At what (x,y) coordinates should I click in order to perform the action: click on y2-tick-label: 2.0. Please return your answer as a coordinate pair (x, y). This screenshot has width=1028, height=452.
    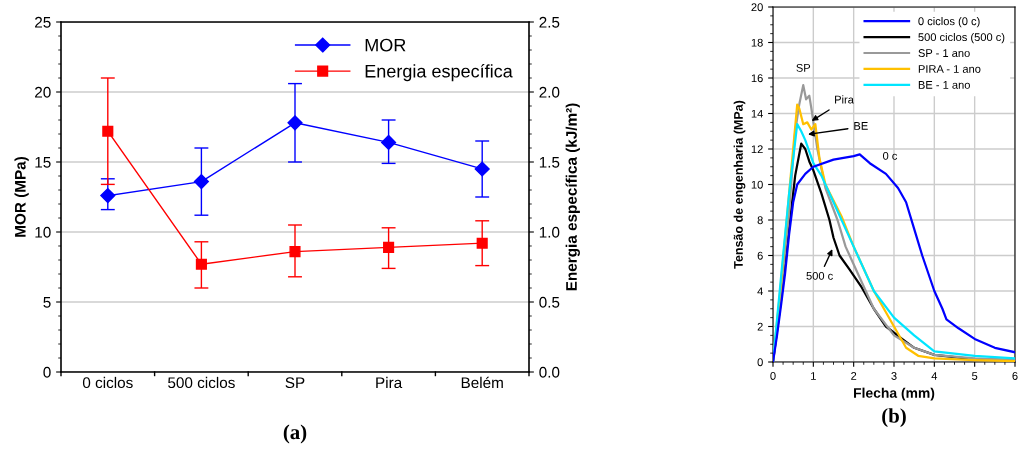
    Looking at the image, I should click on (549, 92).